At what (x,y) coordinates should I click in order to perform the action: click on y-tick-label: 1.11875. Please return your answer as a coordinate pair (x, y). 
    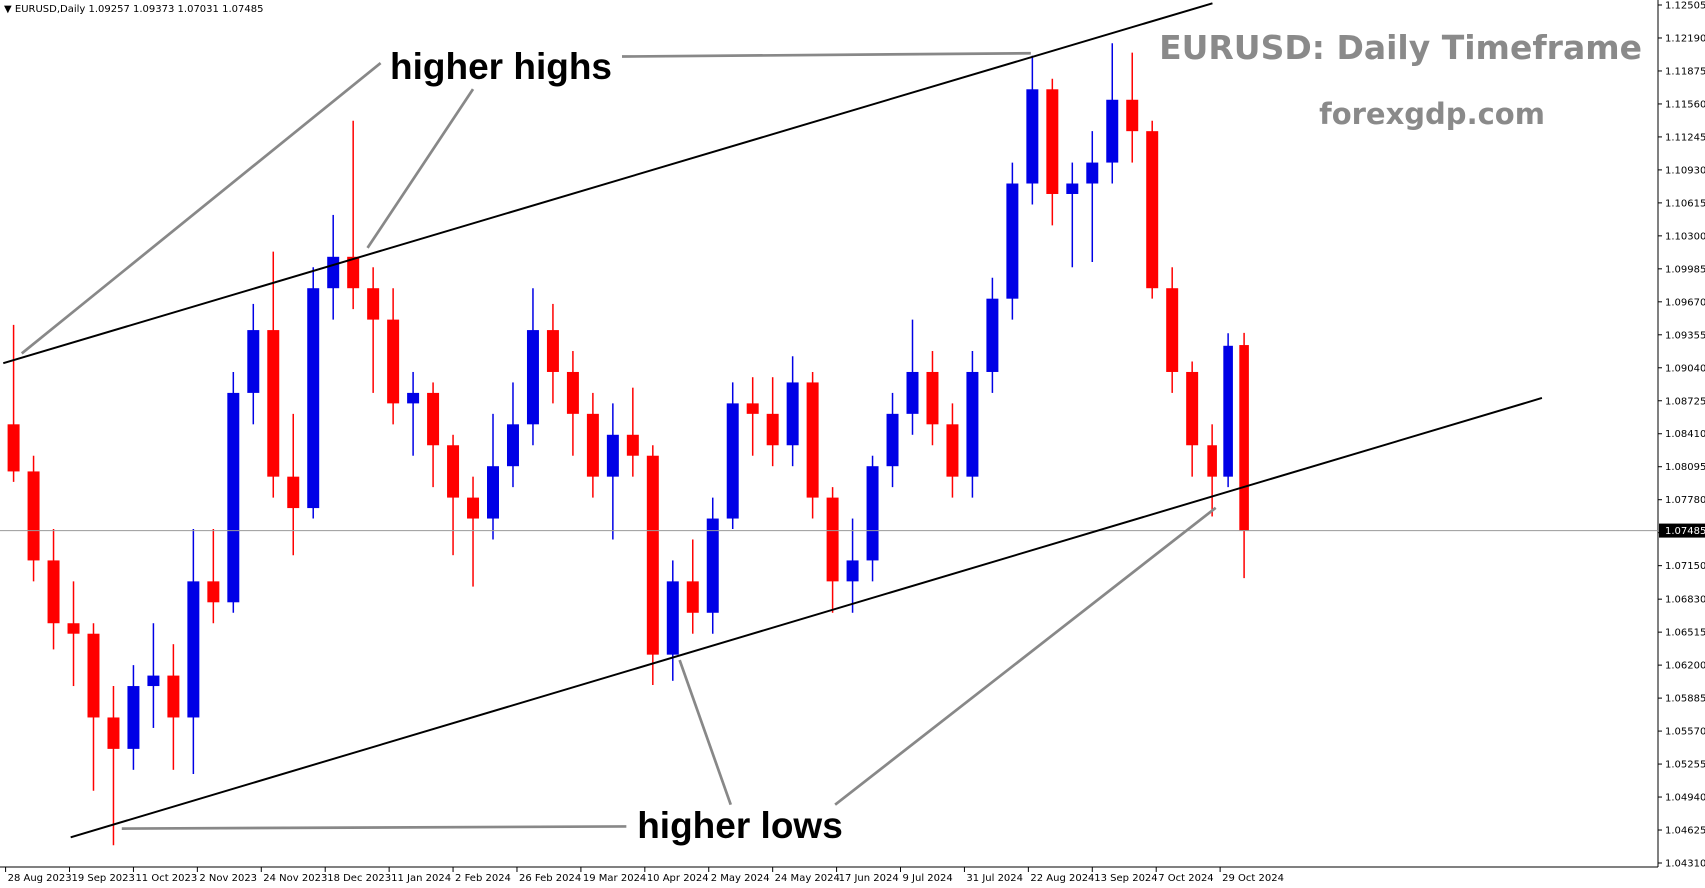
    Looking at the image, I should click on (1685, 71).